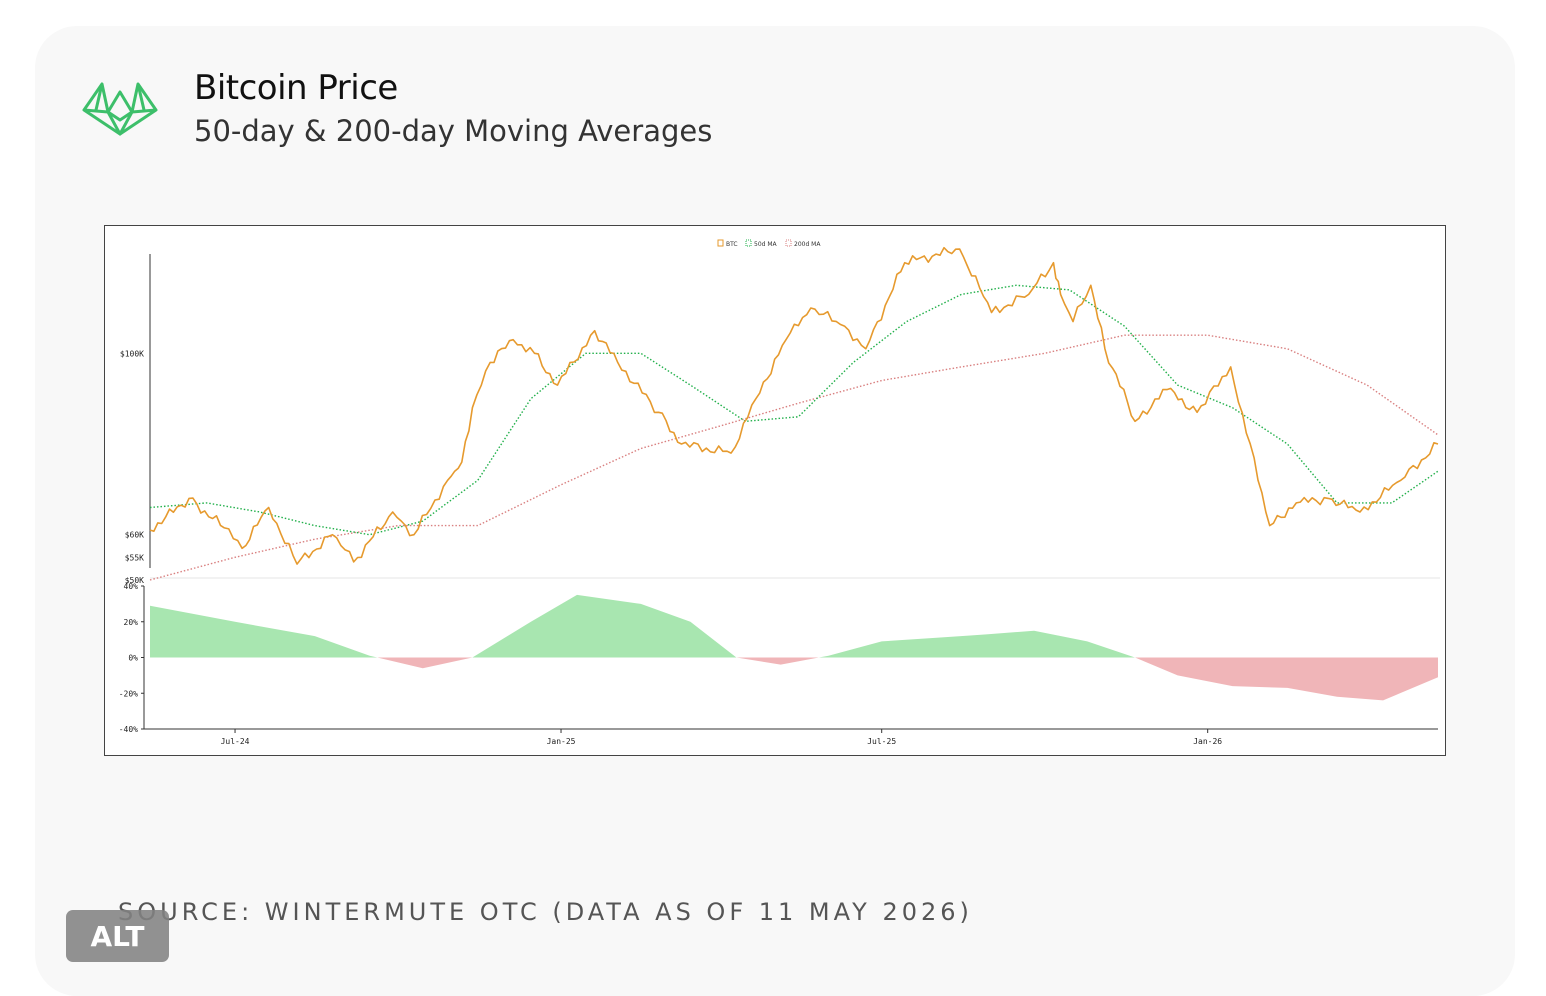  What do you see at coordinates (134, 580) in the screenshot?
I see `price-tick-label: $50K` at bounding box center [134, 580].